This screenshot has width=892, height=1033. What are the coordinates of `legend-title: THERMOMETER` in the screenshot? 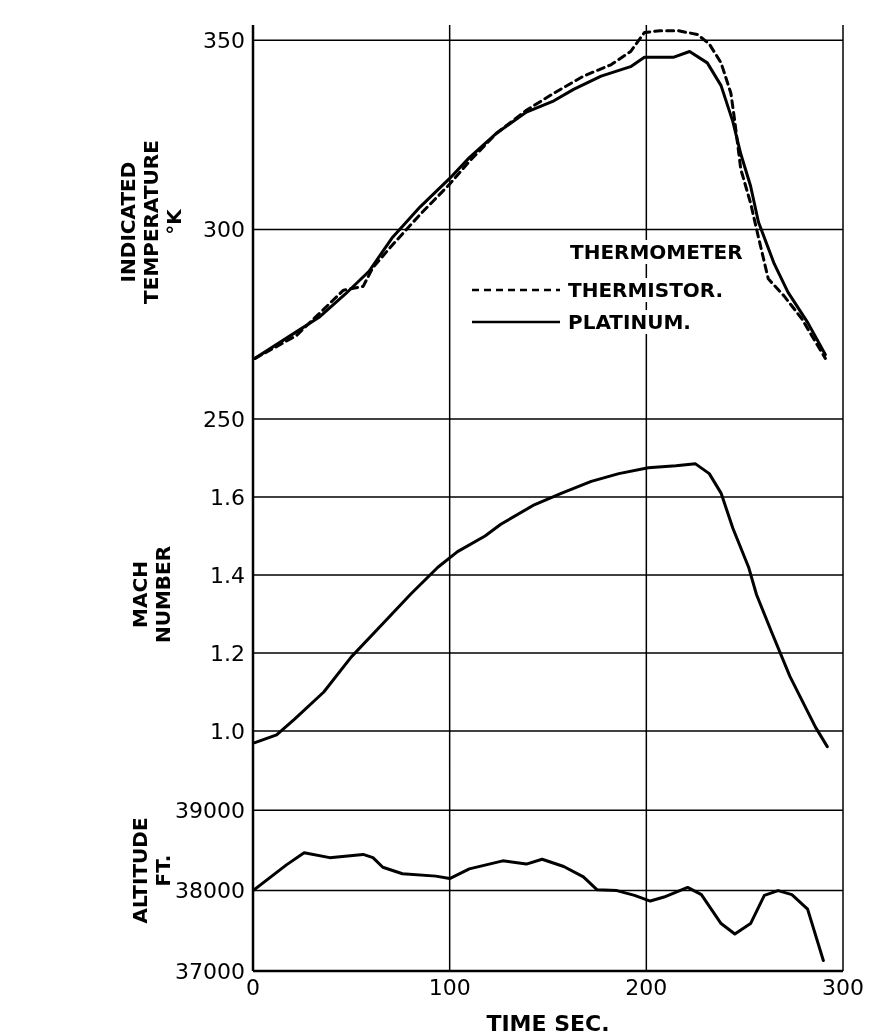 It's located at (656, 252).